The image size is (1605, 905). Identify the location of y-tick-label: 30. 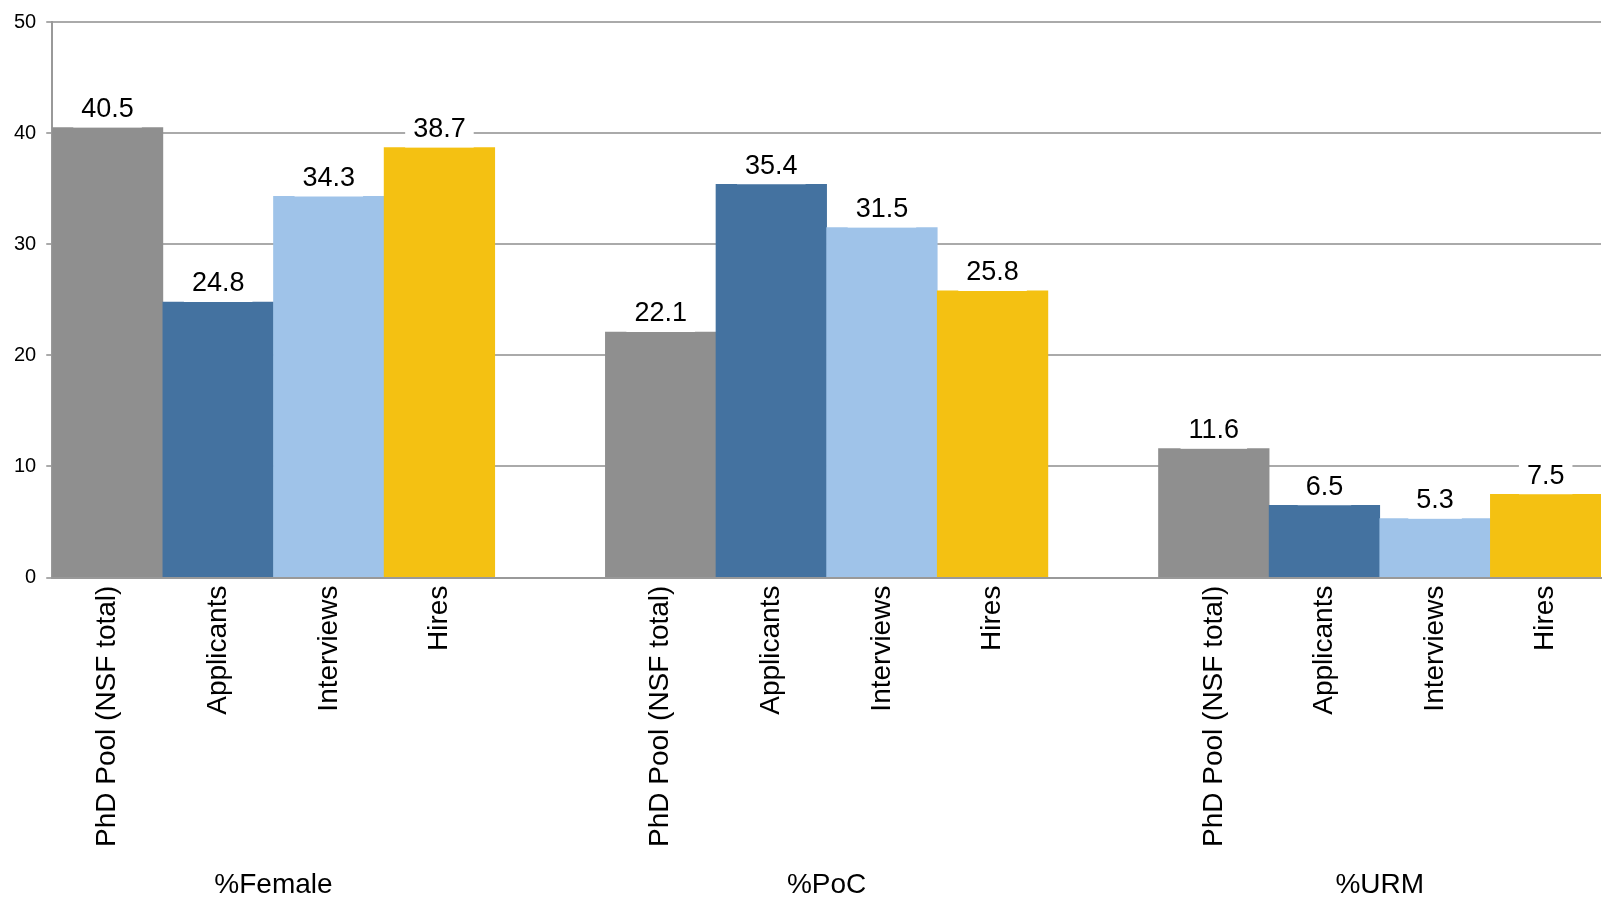
(25, 242).